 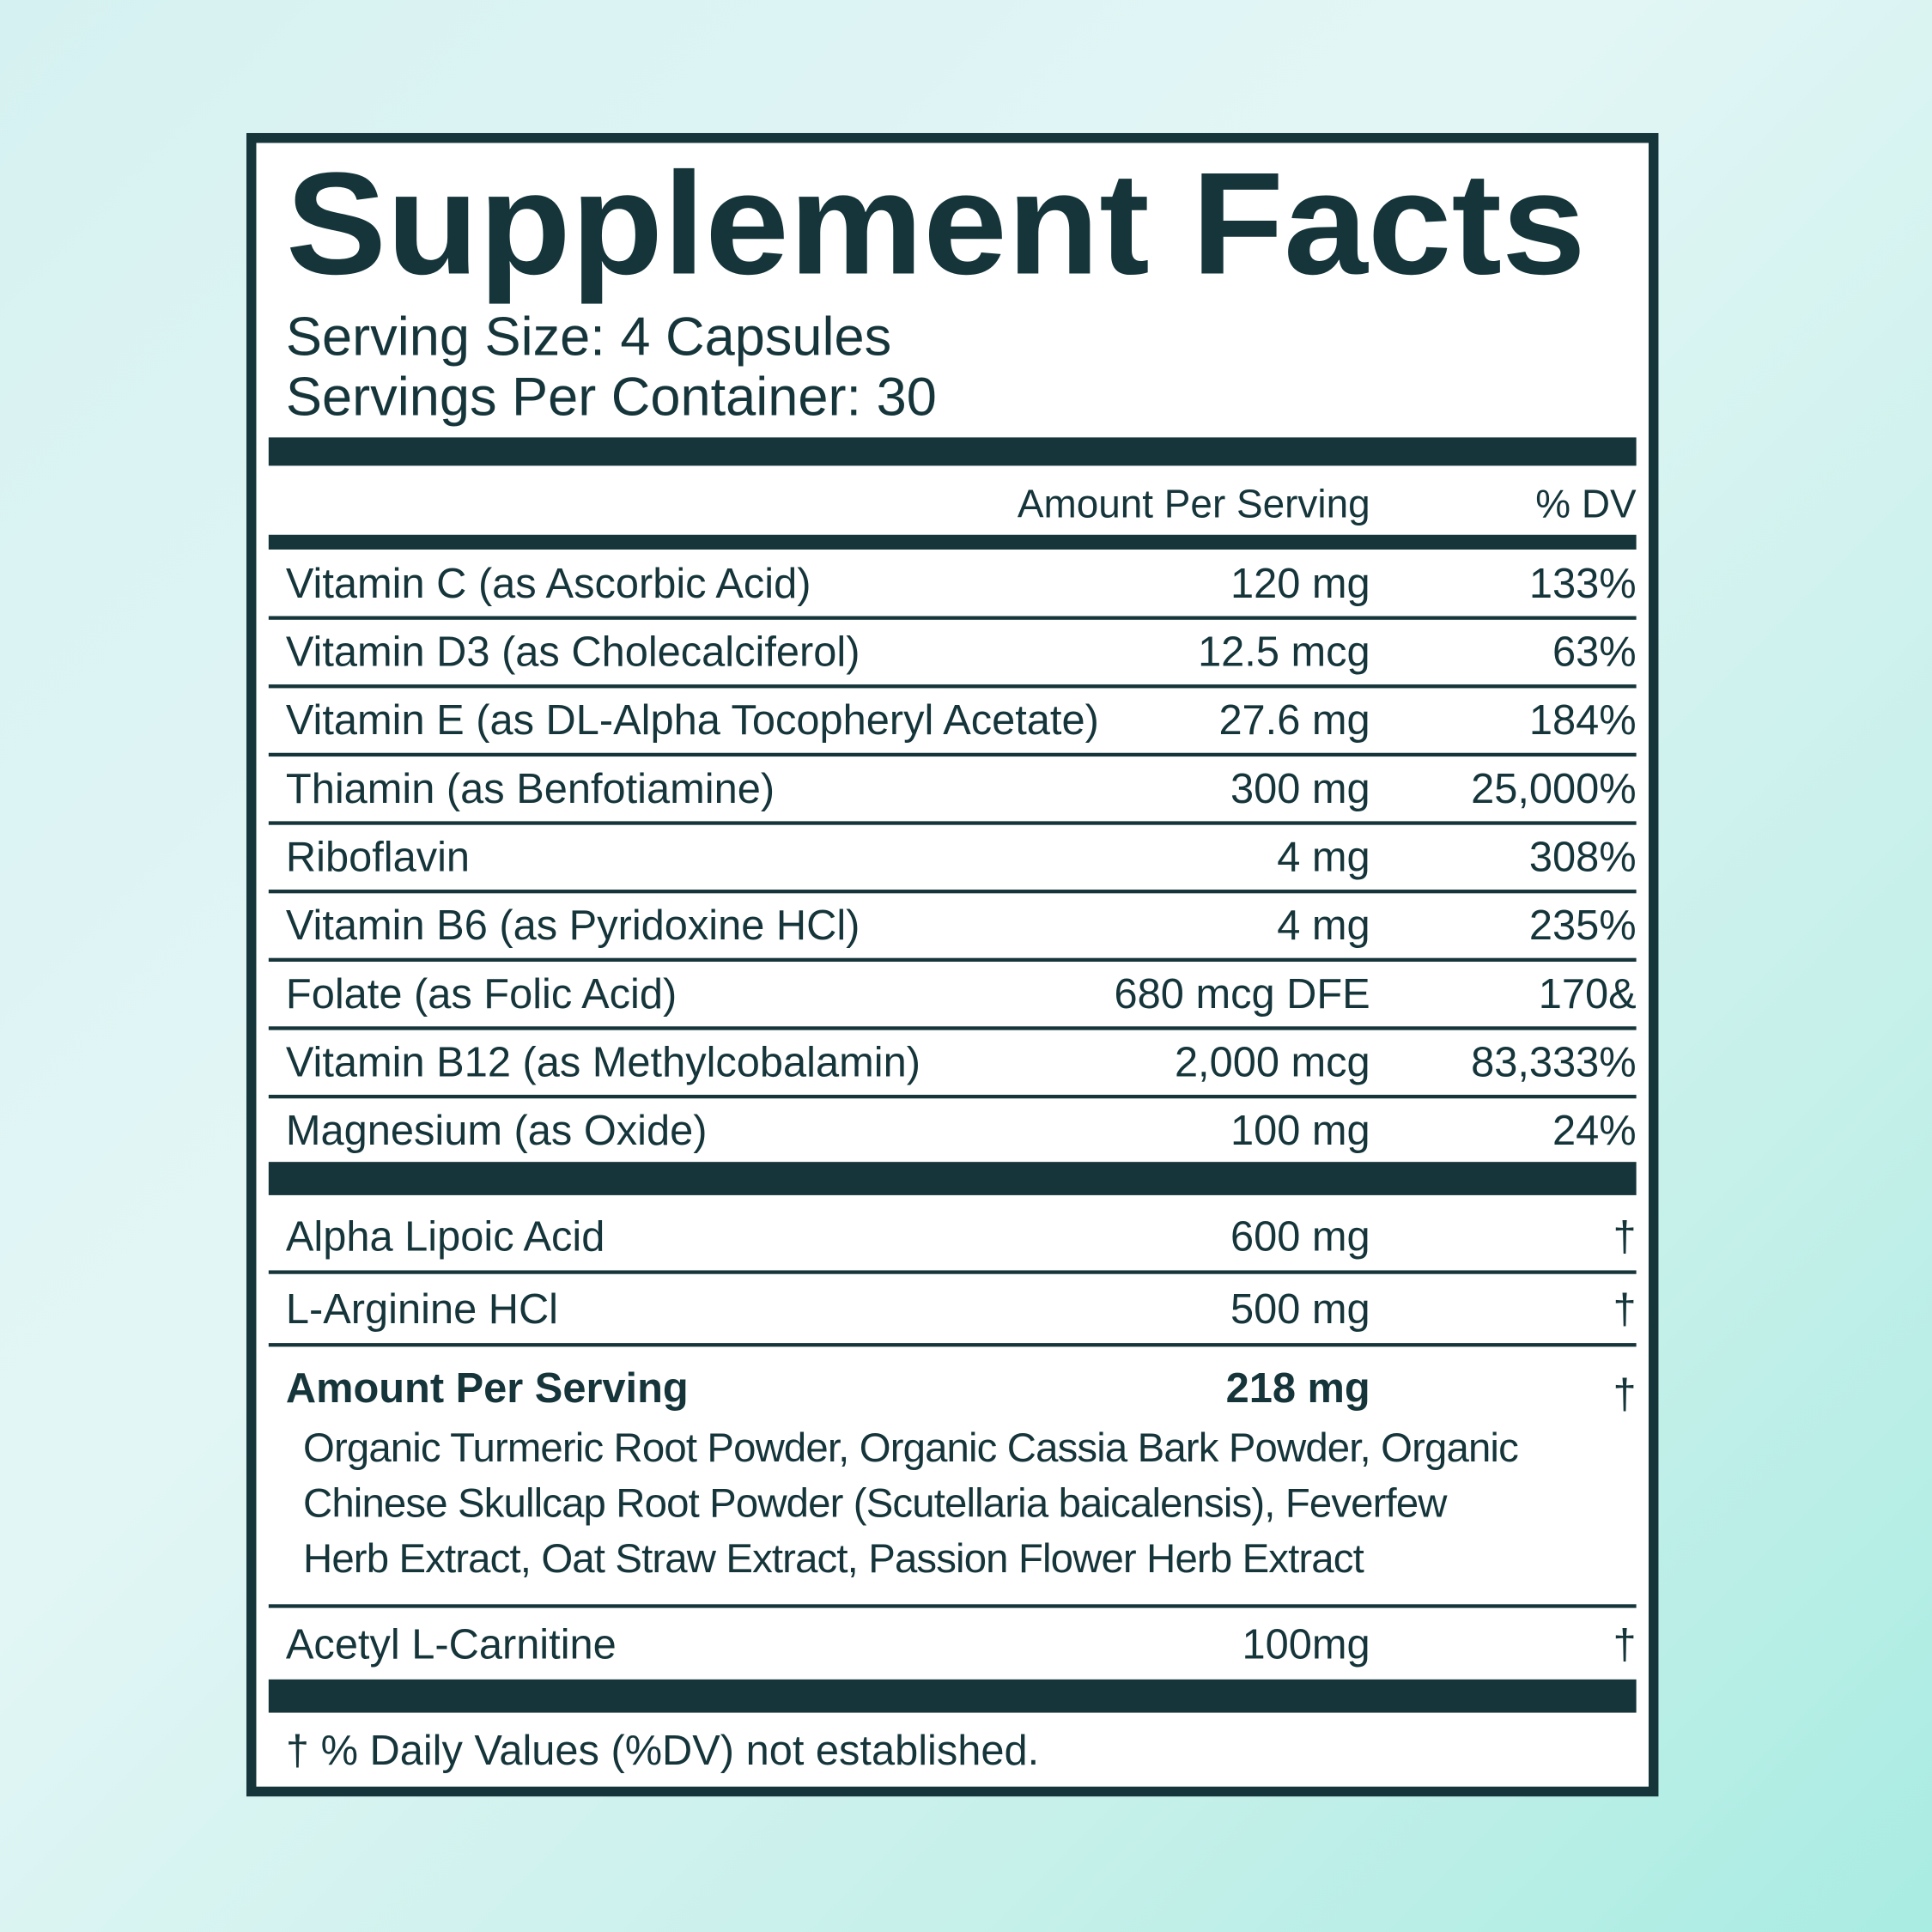 I want to click on nutrient-name: Riboflavin, so click(x=378, y=858).